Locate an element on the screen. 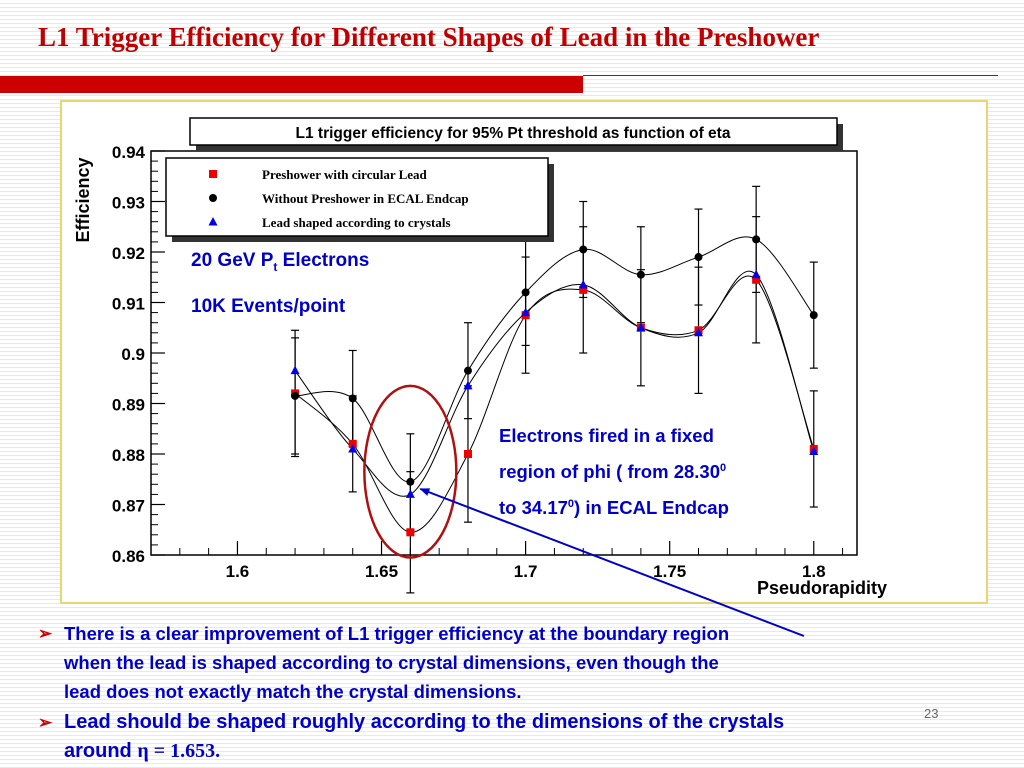 The image size is (1024, 768). x-tick-label: 1.75 is located at coordinates (669, 571).